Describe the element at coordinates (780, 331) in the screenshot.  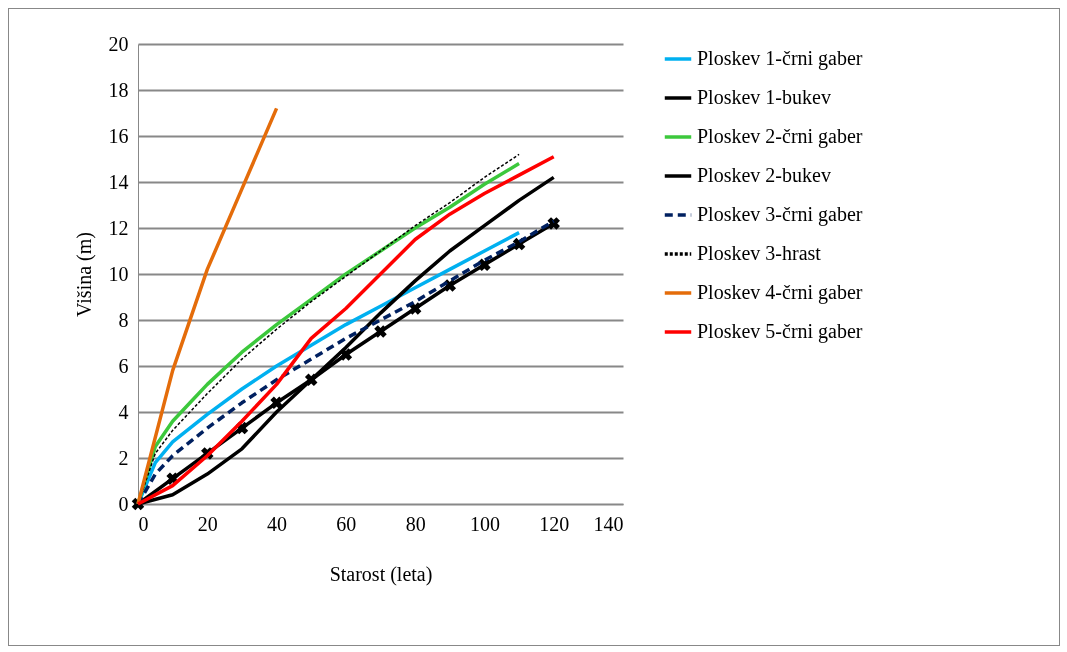
I see `legend-label: Ploskev 5-črni gaber` at that location.